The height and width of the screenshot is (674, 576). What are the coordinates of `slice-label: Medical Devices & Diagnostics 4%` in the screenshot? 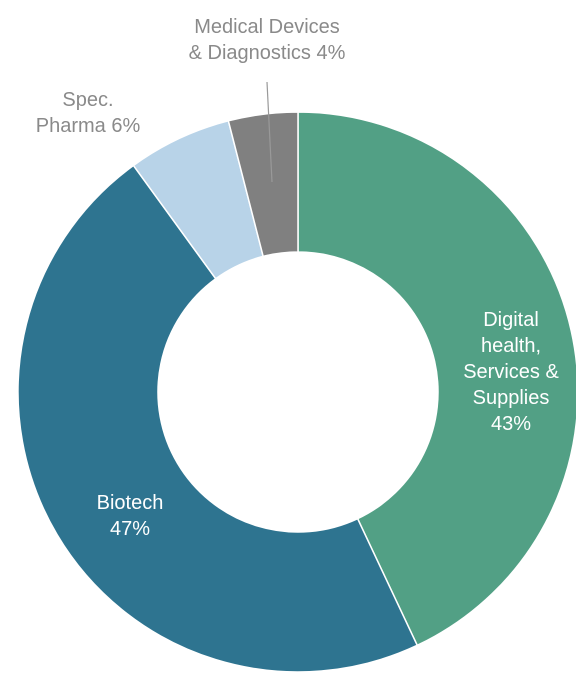 It's located at (267, 40).